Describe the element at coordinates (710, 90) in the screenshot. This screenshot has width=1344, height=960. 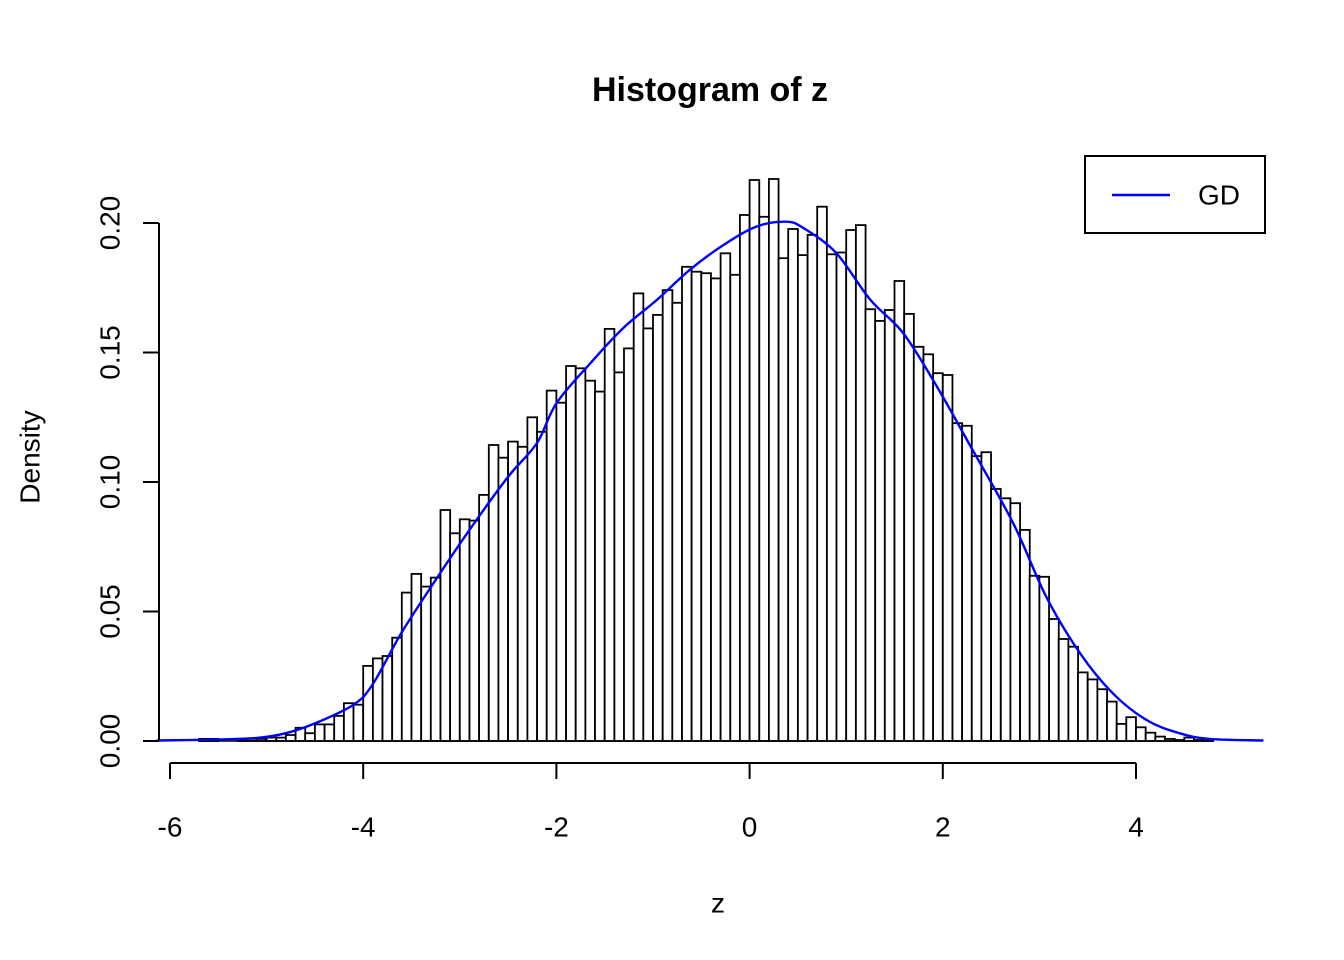
I see `chart-title: Histogram of z` at that location.